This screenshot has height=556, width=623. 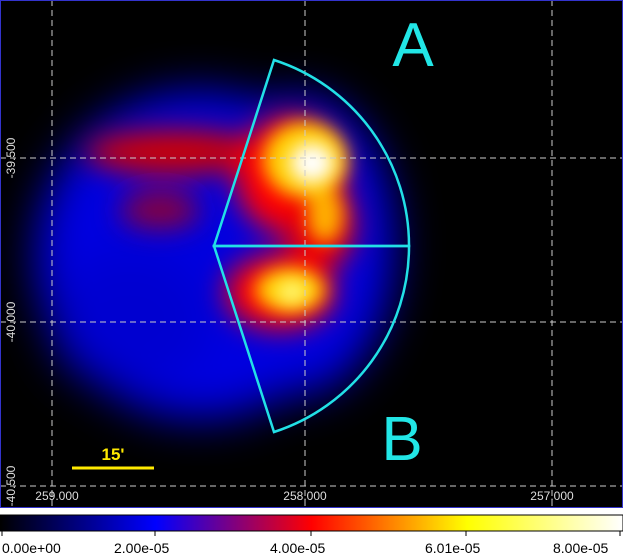 What do you see at coordinates (581, 548) in the screenshot?
I see `colorbar-tick-label: 8.00e-05` at bounding box center [581, 548].